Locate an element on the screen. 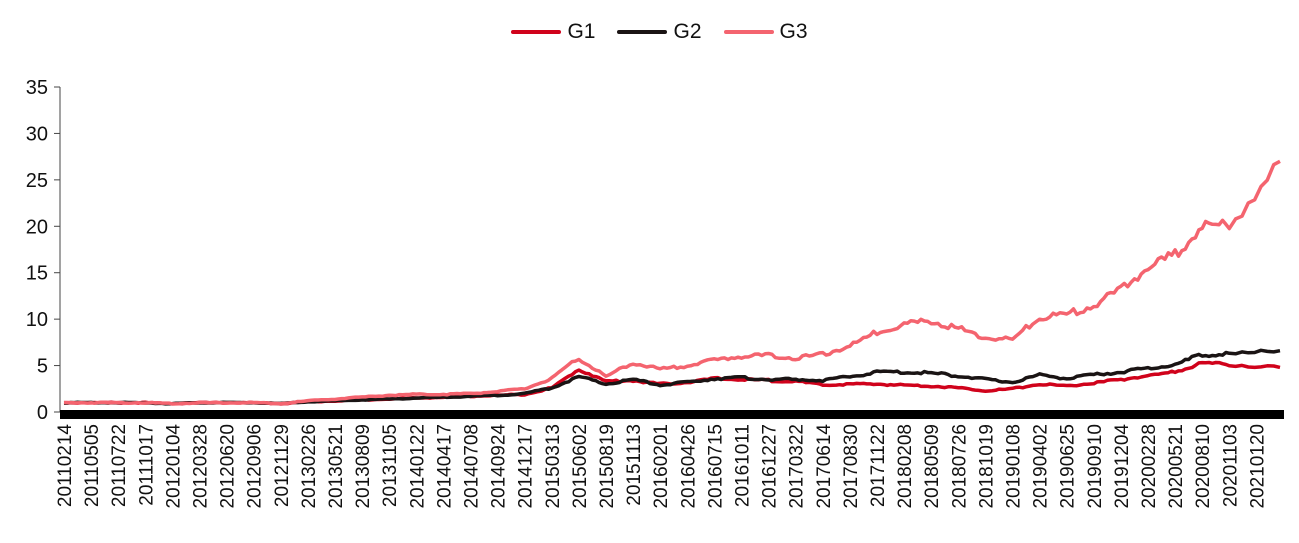 The image size is (1299, 543). x-tick-label: 20140924 is located at coordinates (499, 466).